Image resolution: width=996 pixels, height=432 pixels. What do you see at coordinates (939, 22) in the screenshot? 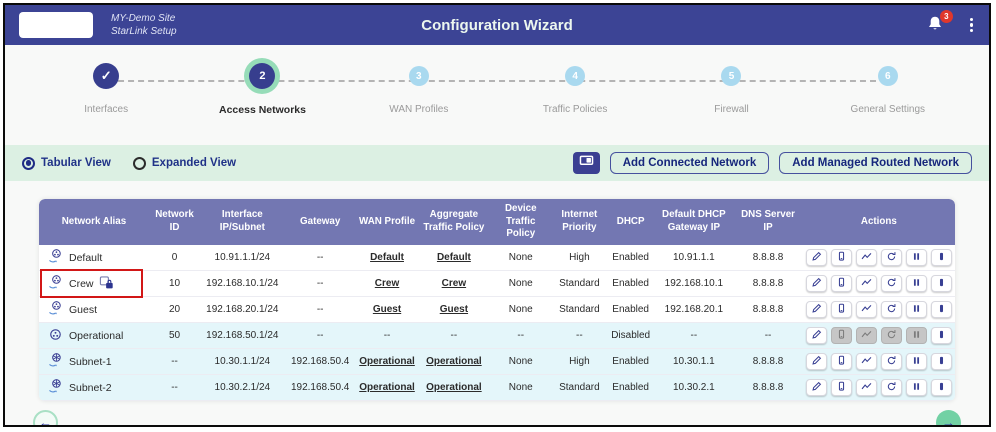
I see `notifications-button: 3` at bounding box center [939, 22].